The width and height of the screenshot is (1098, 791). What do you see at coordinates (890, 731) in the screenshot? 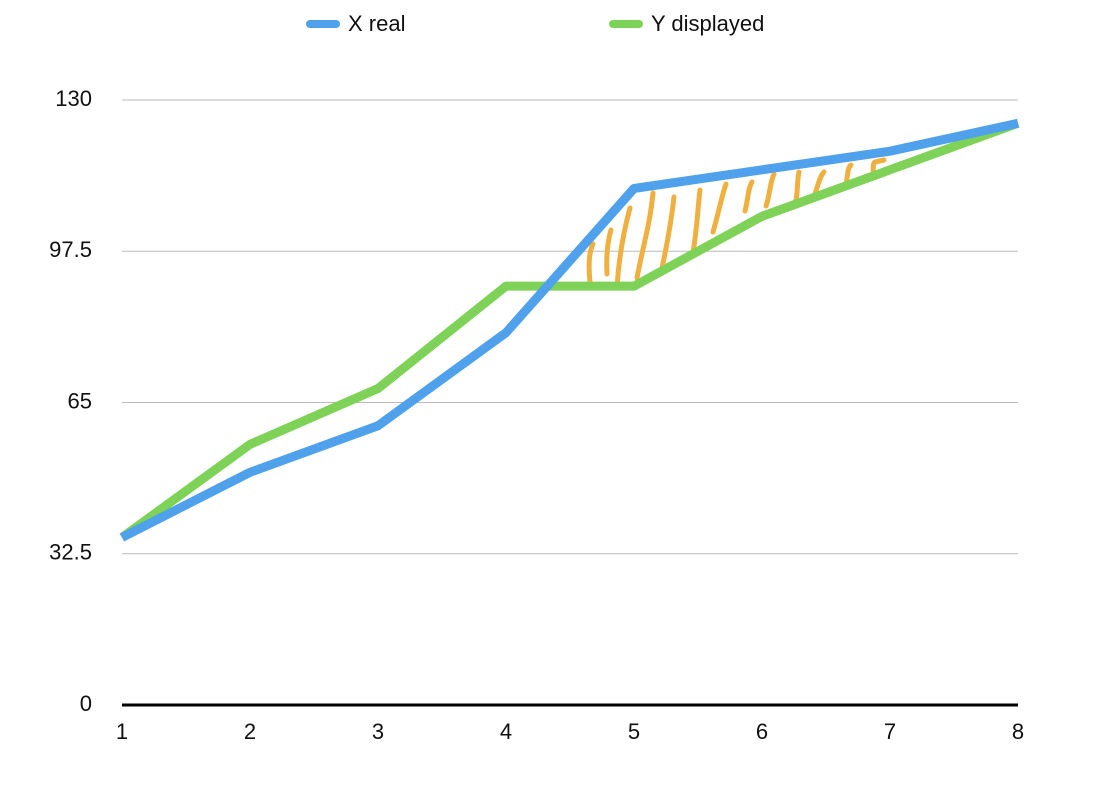
I see `x-tick-label: 7` at bounding box center [890, 731].